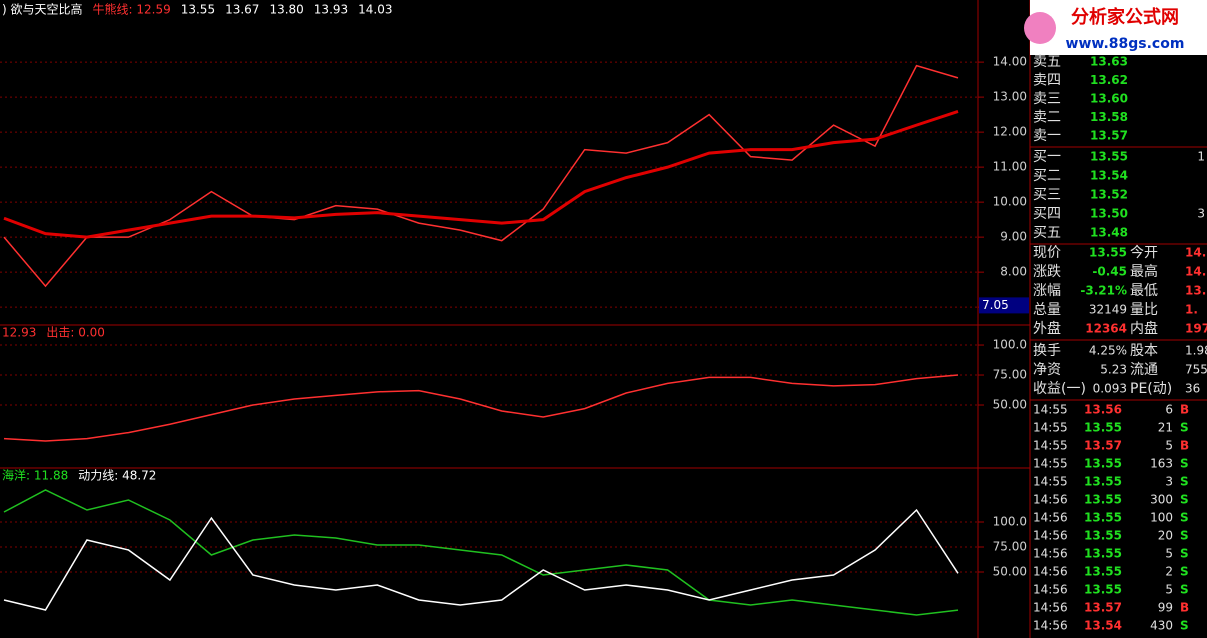  I want to click on bid-price: 13.48, so click(1109, 233).